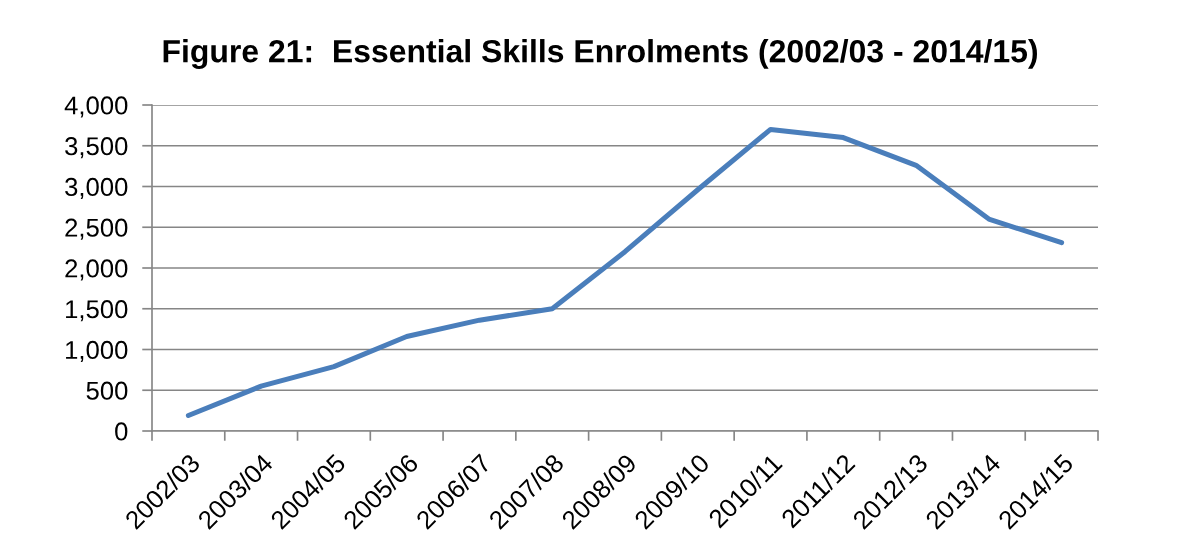  I want to click on y-tick-label: 4,000, so click(96, 107).